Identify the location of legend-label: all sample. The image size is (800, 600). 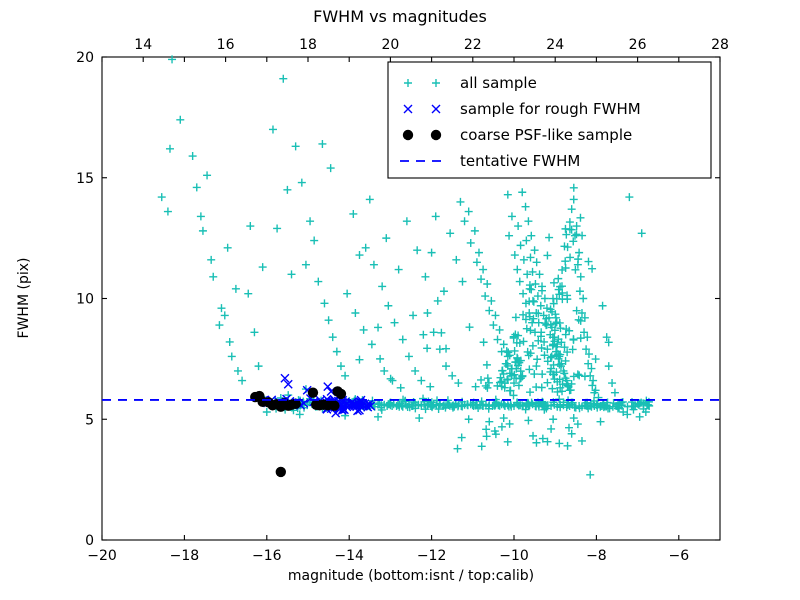
(498, 83).